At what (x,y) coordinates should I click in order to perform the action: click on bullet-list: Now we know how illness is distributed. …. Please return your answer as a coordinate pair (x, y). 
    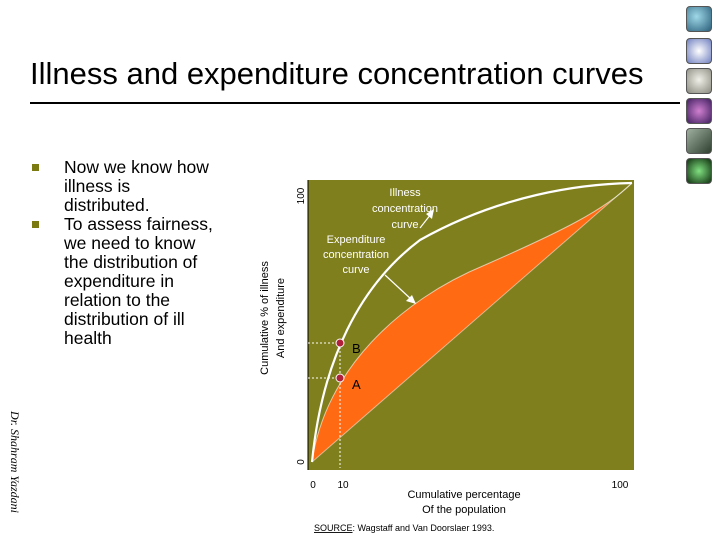
    Looking at the image, I should click on (125, 253).